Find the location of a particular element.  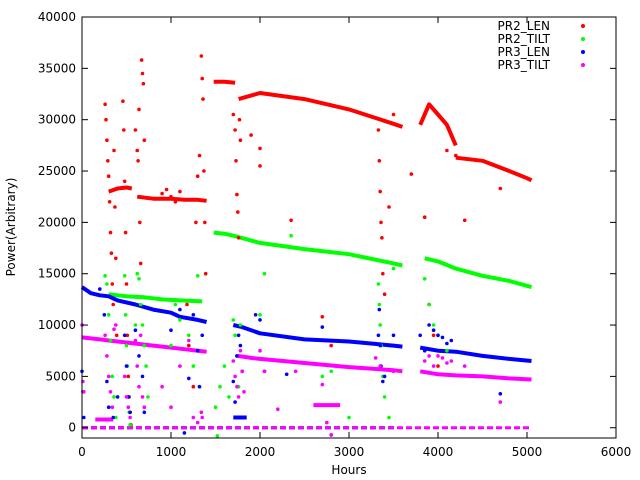

x-tick-label: 2000 is located at coordinates (260, 452).